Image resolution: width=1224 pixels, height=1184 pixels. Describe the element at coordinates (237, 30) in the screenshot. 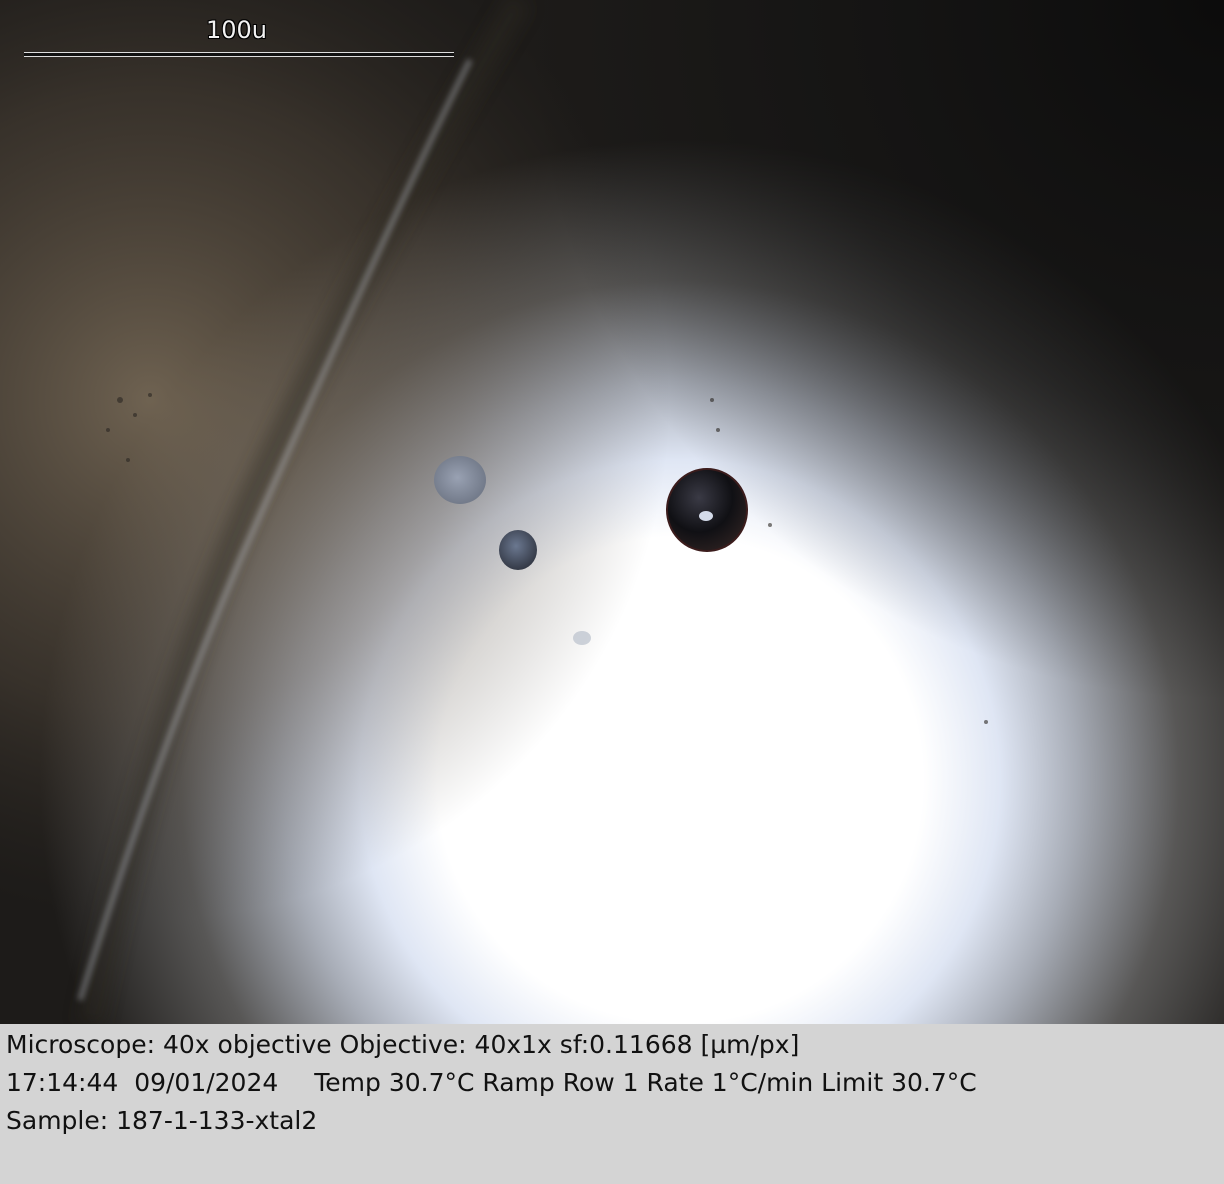

I see `scale-bar-label: 100u` at that location.